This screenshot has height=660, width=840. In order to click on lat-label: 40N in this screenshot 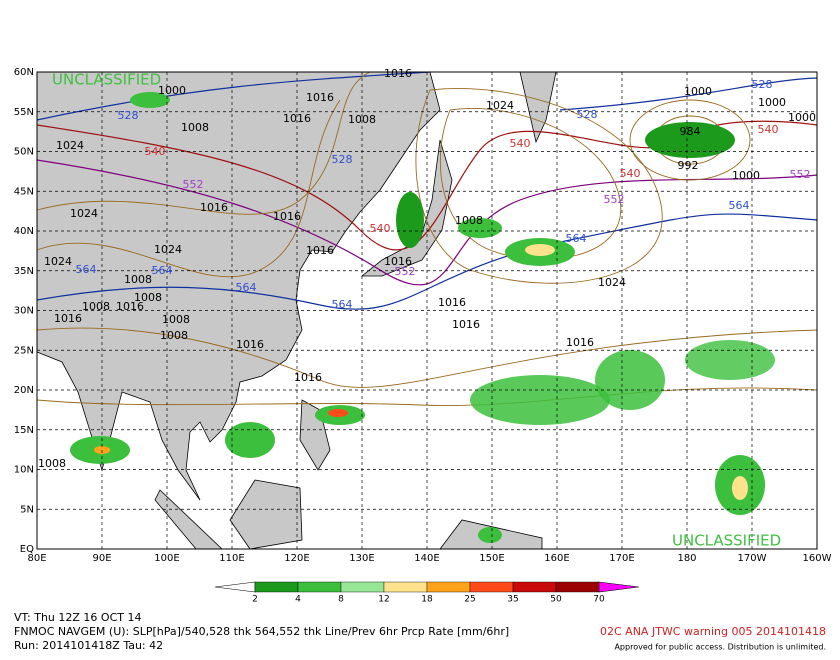, I will do `click(24, 231)`.